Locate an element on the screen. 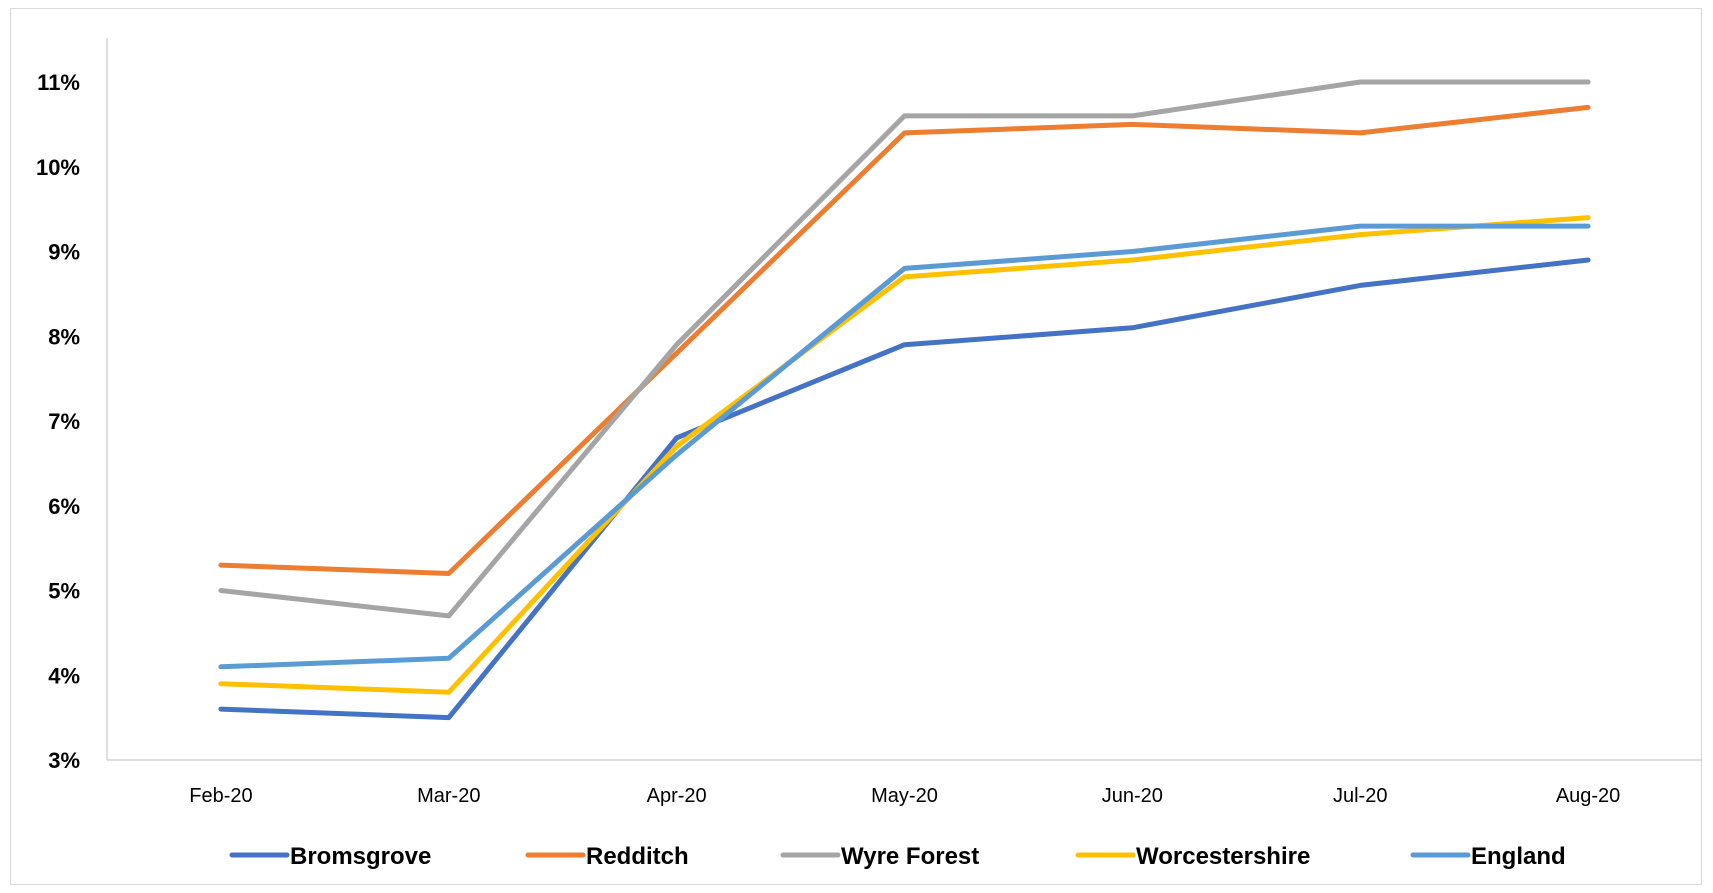 The height and width of the screenshot is (893, 1713). y-tick-label: 3% is located at coordinates (64, 760).